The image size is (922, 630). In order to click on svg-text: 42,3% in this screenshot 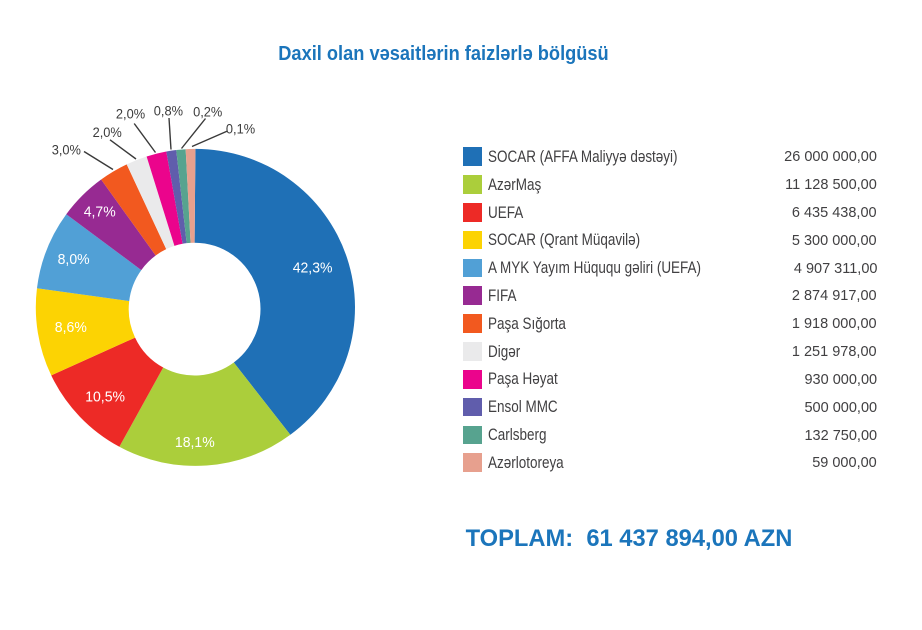, I will do `click(313, 268)`.